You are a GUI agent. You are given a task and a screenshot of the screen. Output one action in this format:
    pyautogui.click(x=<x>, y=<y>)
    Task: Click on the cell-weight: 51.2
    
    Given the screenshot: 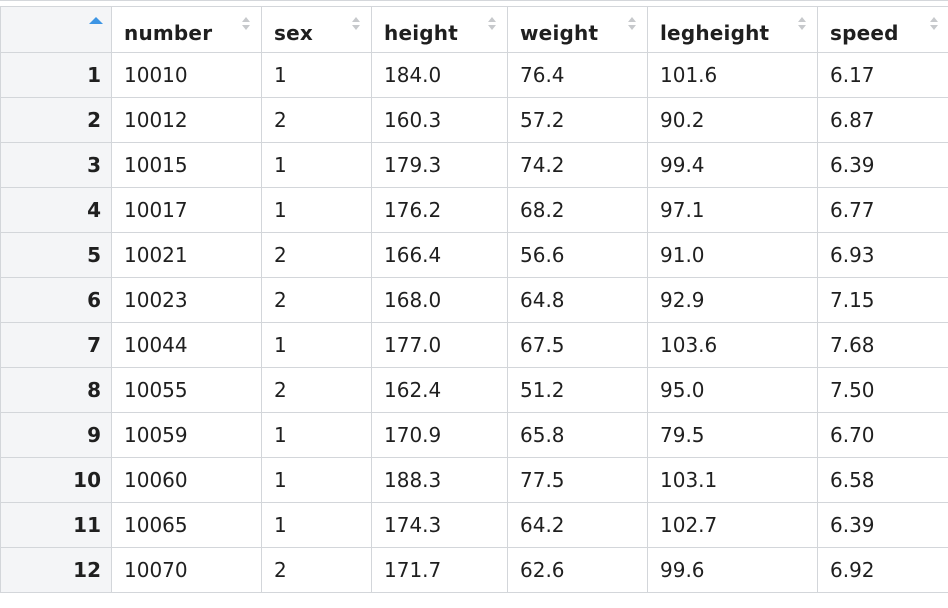 What is the action you would take?
    pyautogui.click(x=577, y=390)
    